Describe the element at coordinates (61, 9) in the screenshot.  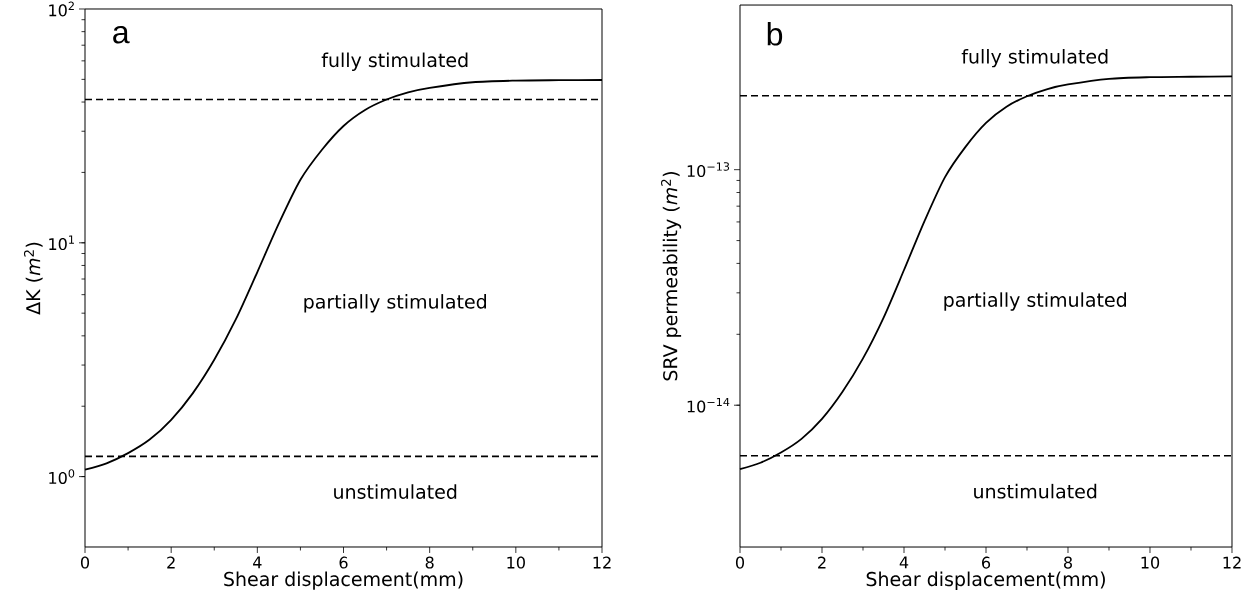
I see `y-tick-label: 10$^{2}$` at that location.